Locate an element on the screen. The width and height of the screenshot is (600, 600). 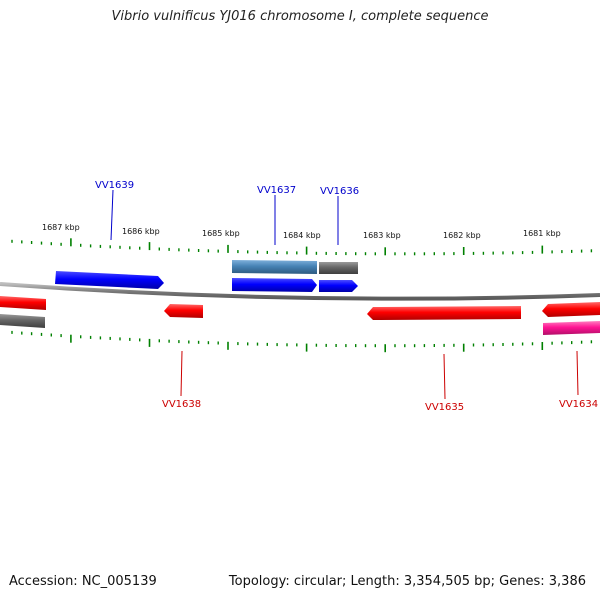
gene-vv1637 is located at coordinates (274, 285).